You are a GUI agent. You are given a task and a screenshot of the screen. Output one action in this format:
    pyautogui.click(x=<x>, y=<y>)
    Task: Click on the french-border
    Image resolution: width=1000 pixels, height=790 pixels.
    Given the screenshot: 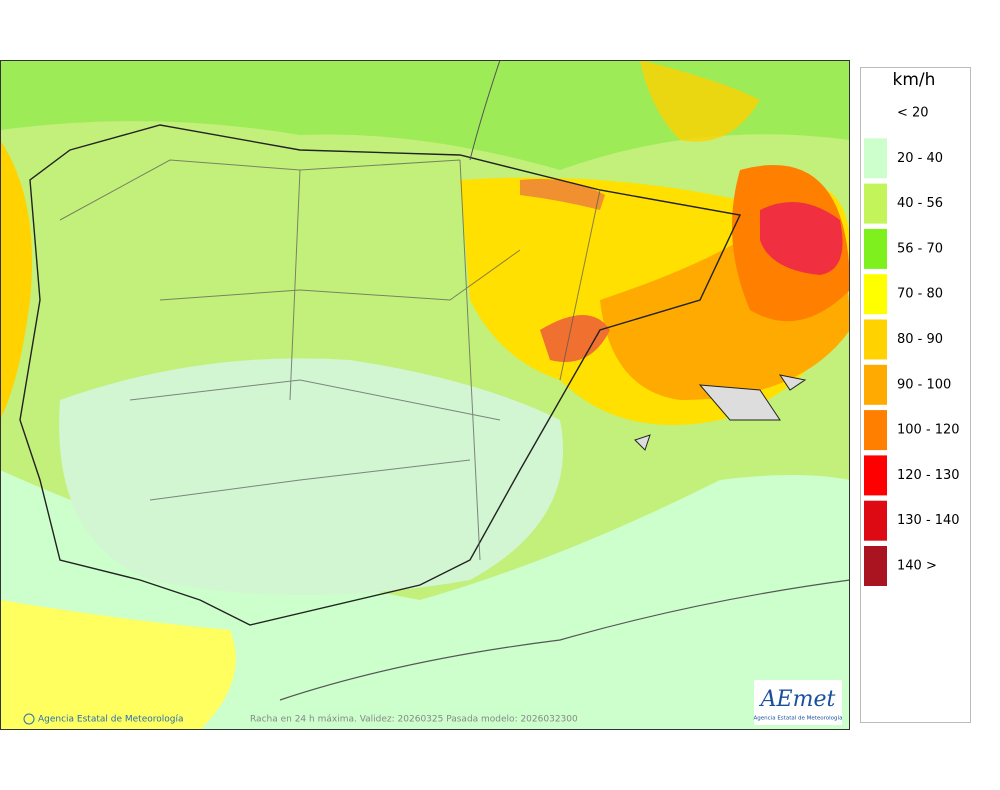 What is the action you would take?
    pyautogui.click(x=485, y=110)
    